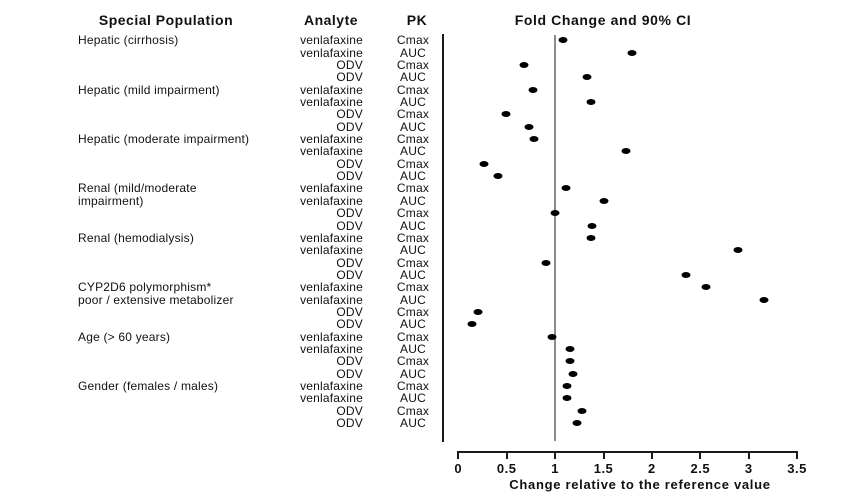 This screenshot has width=866, height=496. What do you see at coordinates (124, 336) in the screenshot?
I see `population-label: Age (> 60 years)` at bounding box center [124, 336].